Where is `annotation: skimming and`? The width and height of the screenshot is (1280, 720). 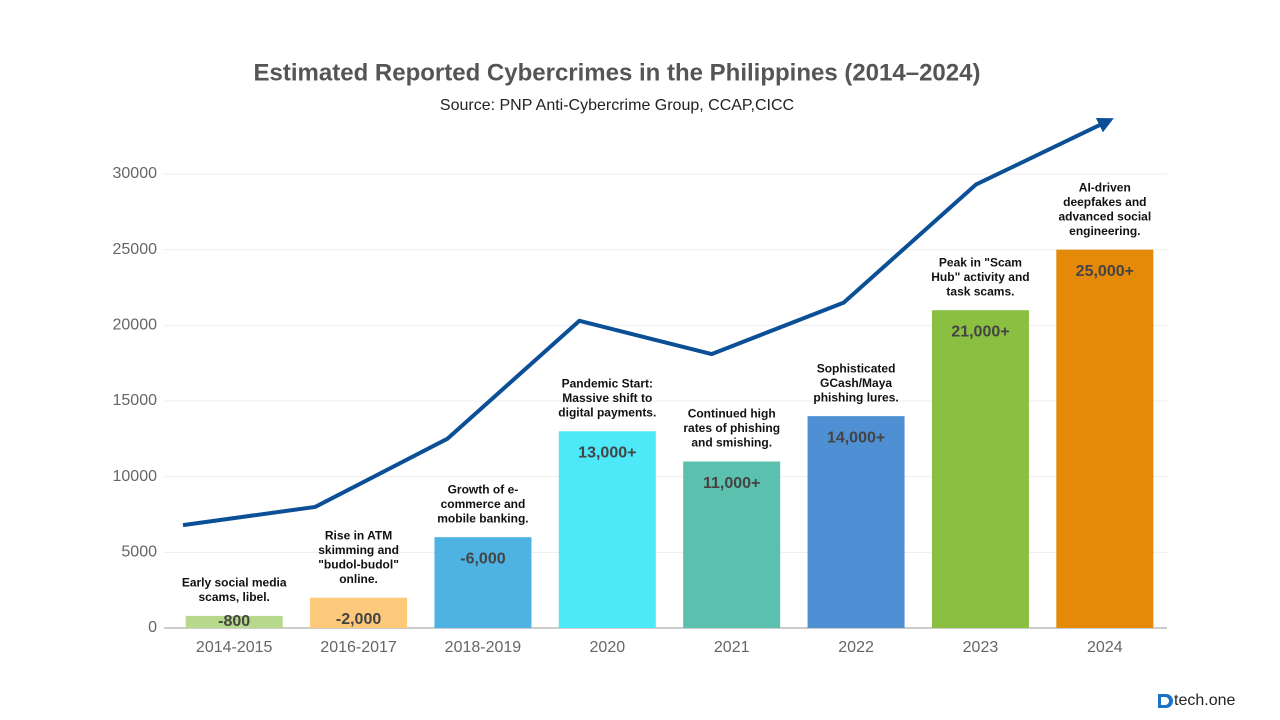 annotation: skimming and is located at coordinates (358, 550).